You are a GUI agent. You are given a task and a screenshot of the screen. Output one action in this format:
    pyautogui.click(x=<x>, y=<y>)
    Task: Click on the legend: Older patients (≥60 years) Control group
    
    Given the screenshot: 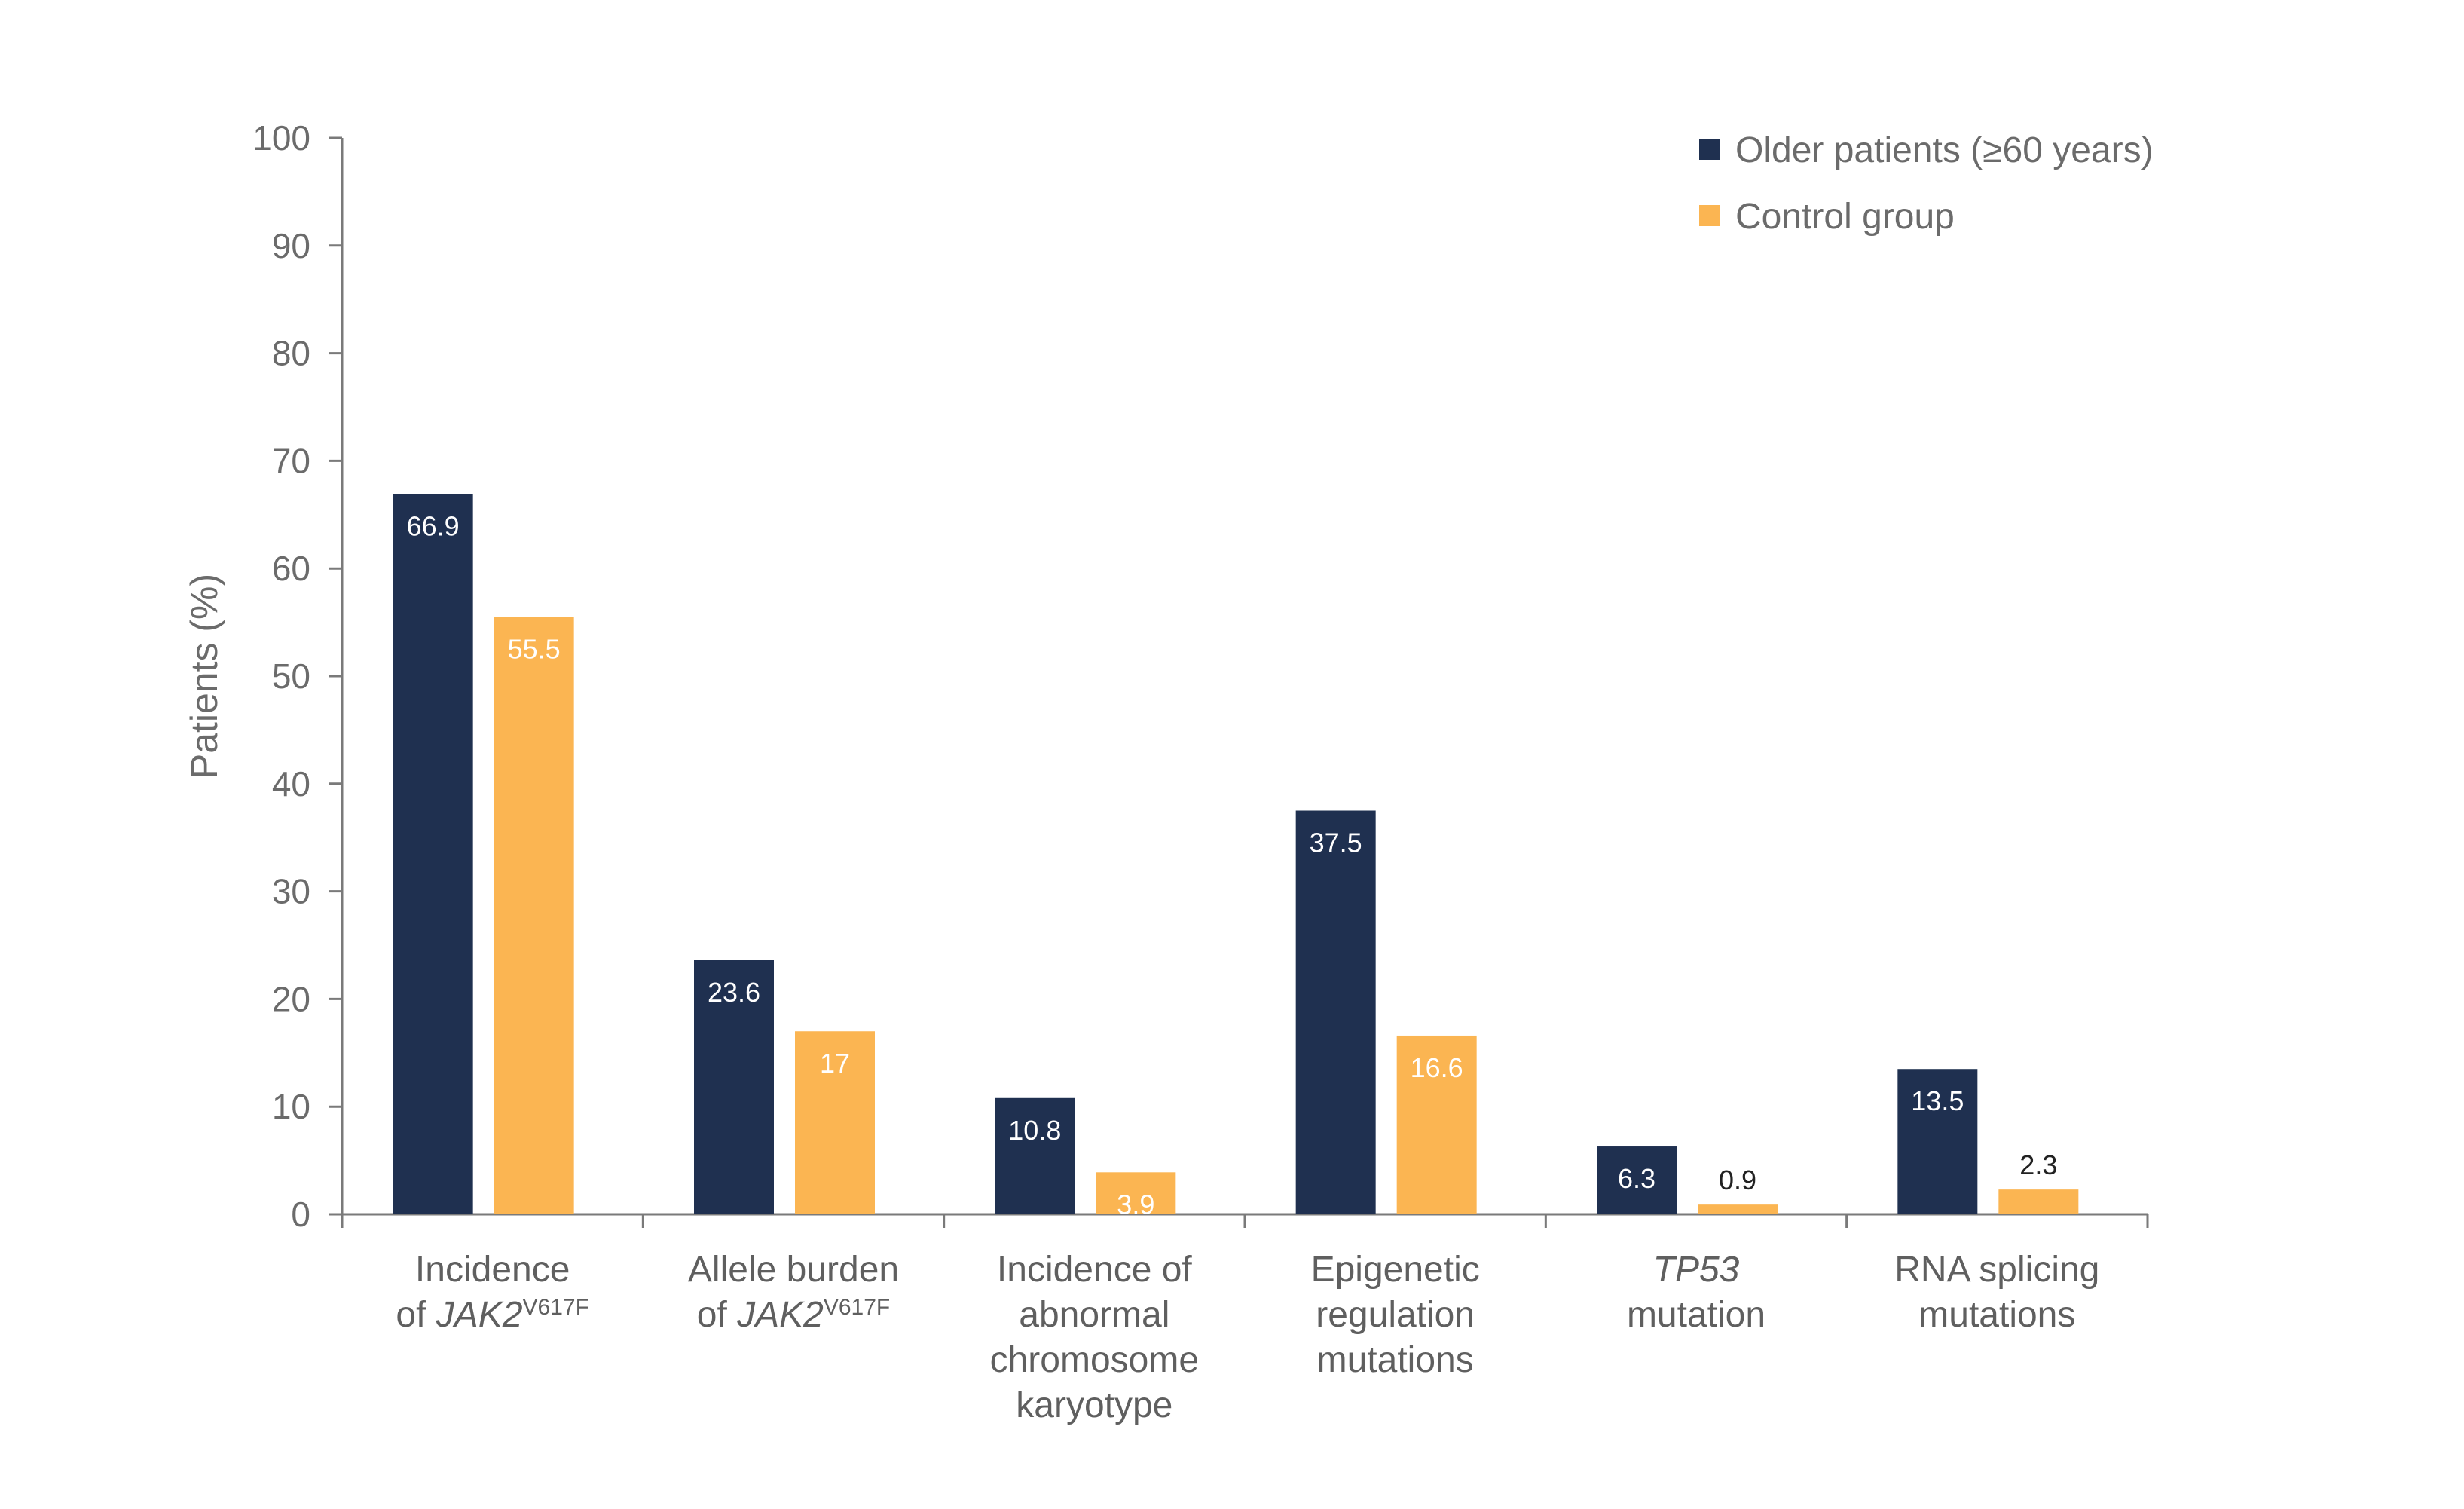 What is the action you would take?
    pyautogui.click(x=1926, y=183)
    